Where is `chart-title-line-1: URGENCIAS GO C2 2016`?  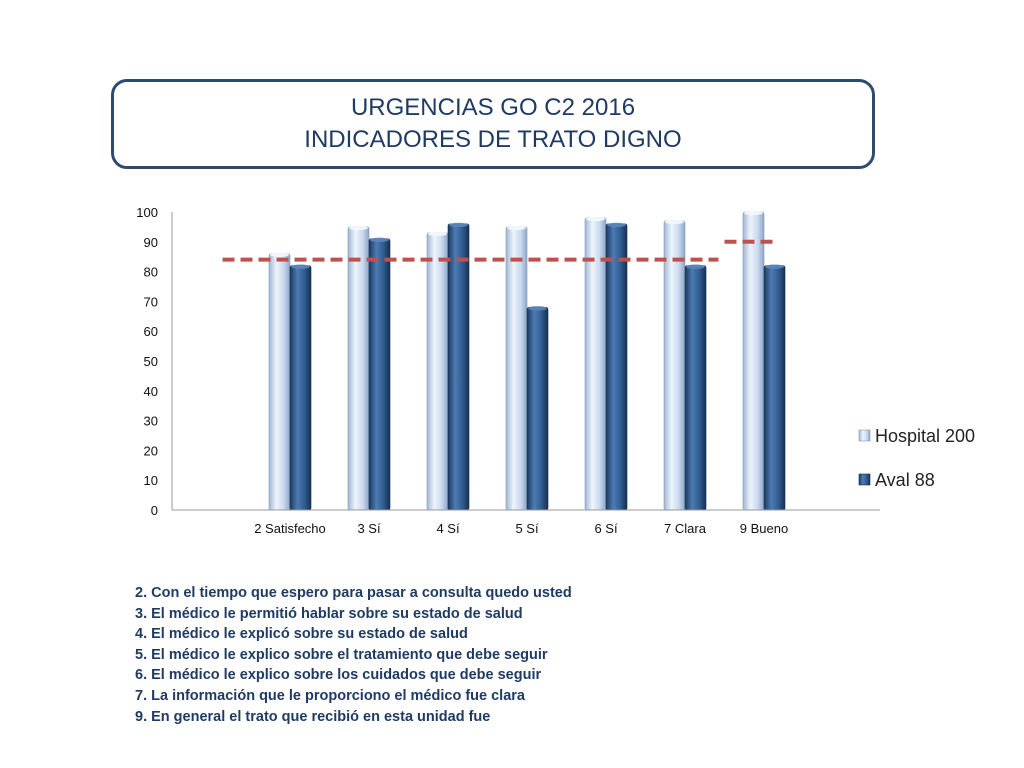 chart-title-line-1: URGENCIAS GO C2 2016 is located at coordinates (493, 107).